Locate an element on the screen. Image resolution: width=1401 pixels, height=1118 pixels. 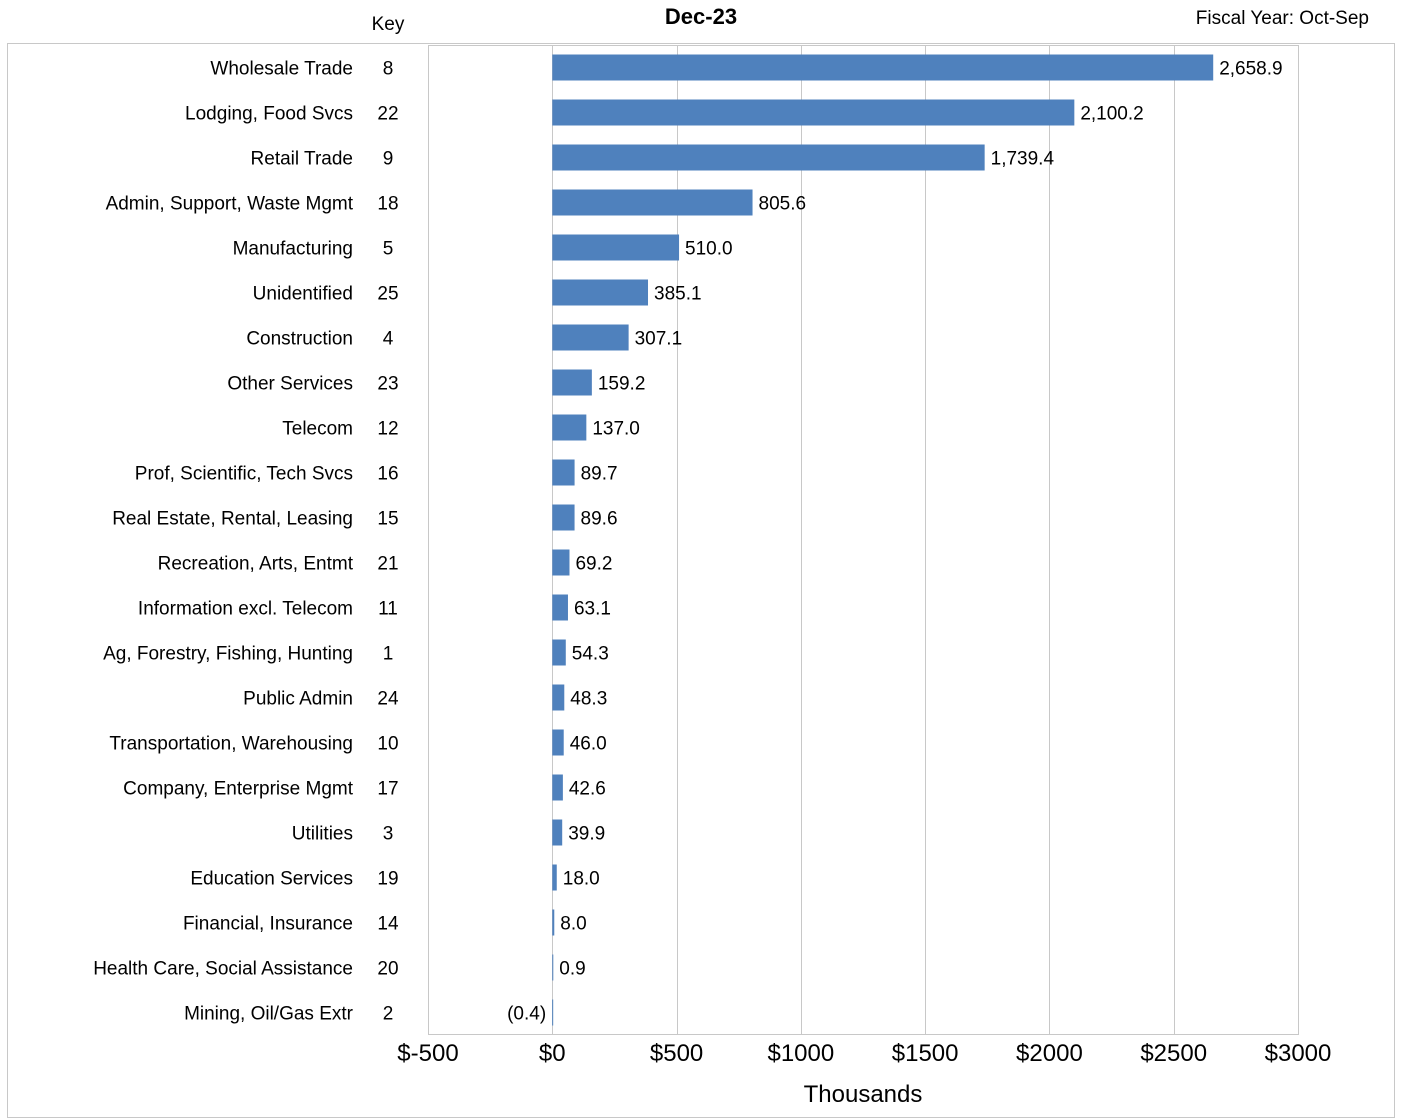
key-label: 9 is located at coordinates (388, 159).